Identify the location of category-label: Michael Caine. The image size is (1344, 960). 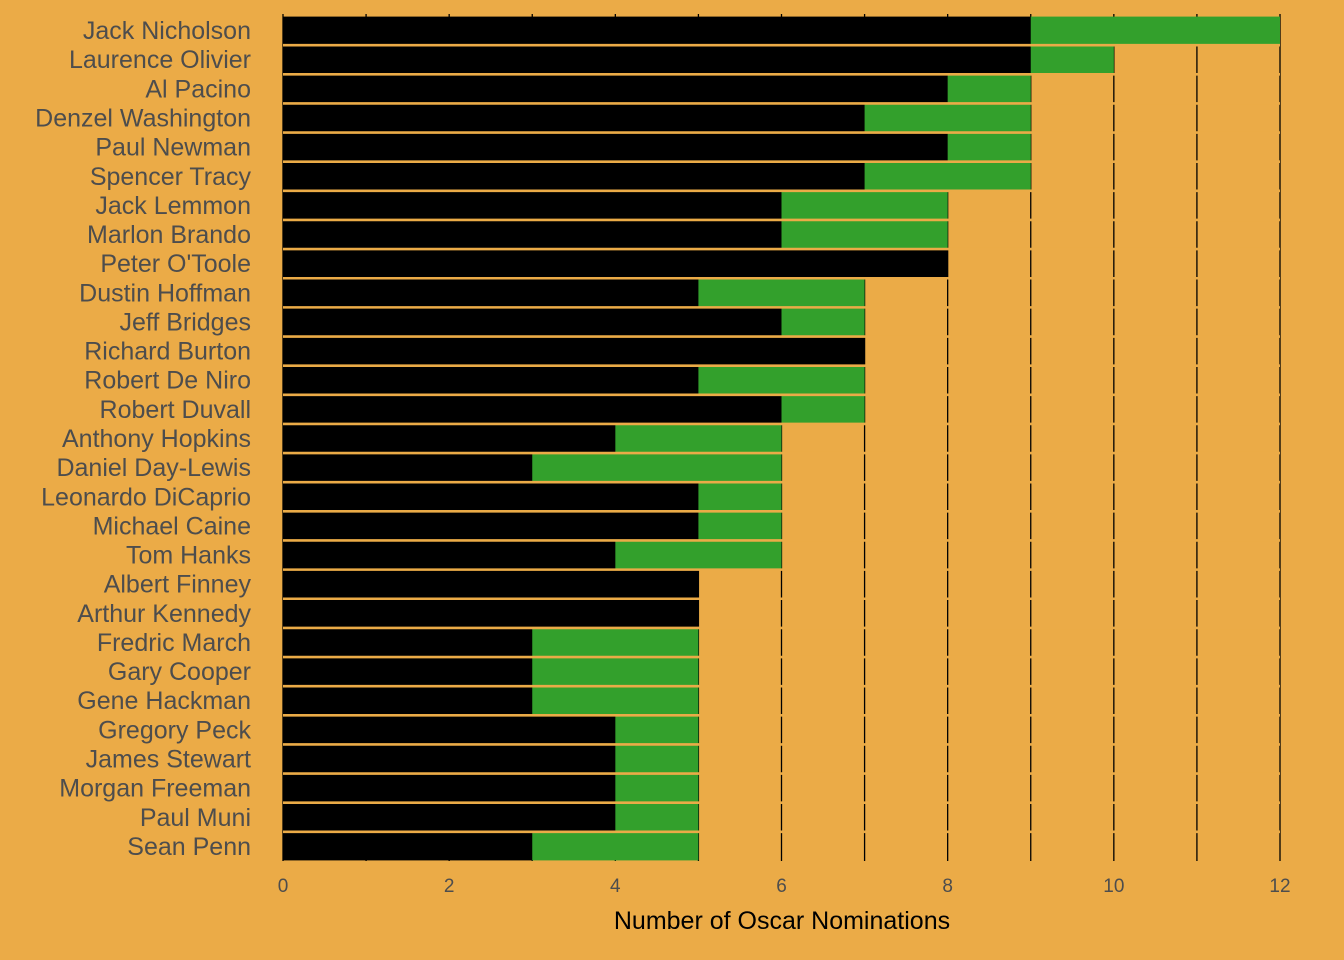
(172, 526).